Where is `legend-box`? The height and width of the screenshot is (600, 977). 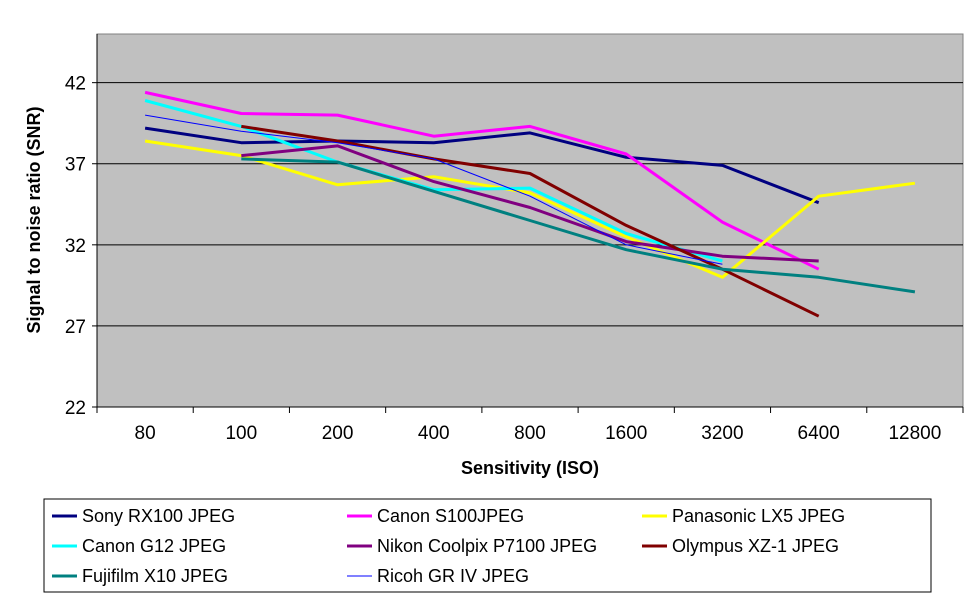
legend-box is located at coordinates (487, 545).